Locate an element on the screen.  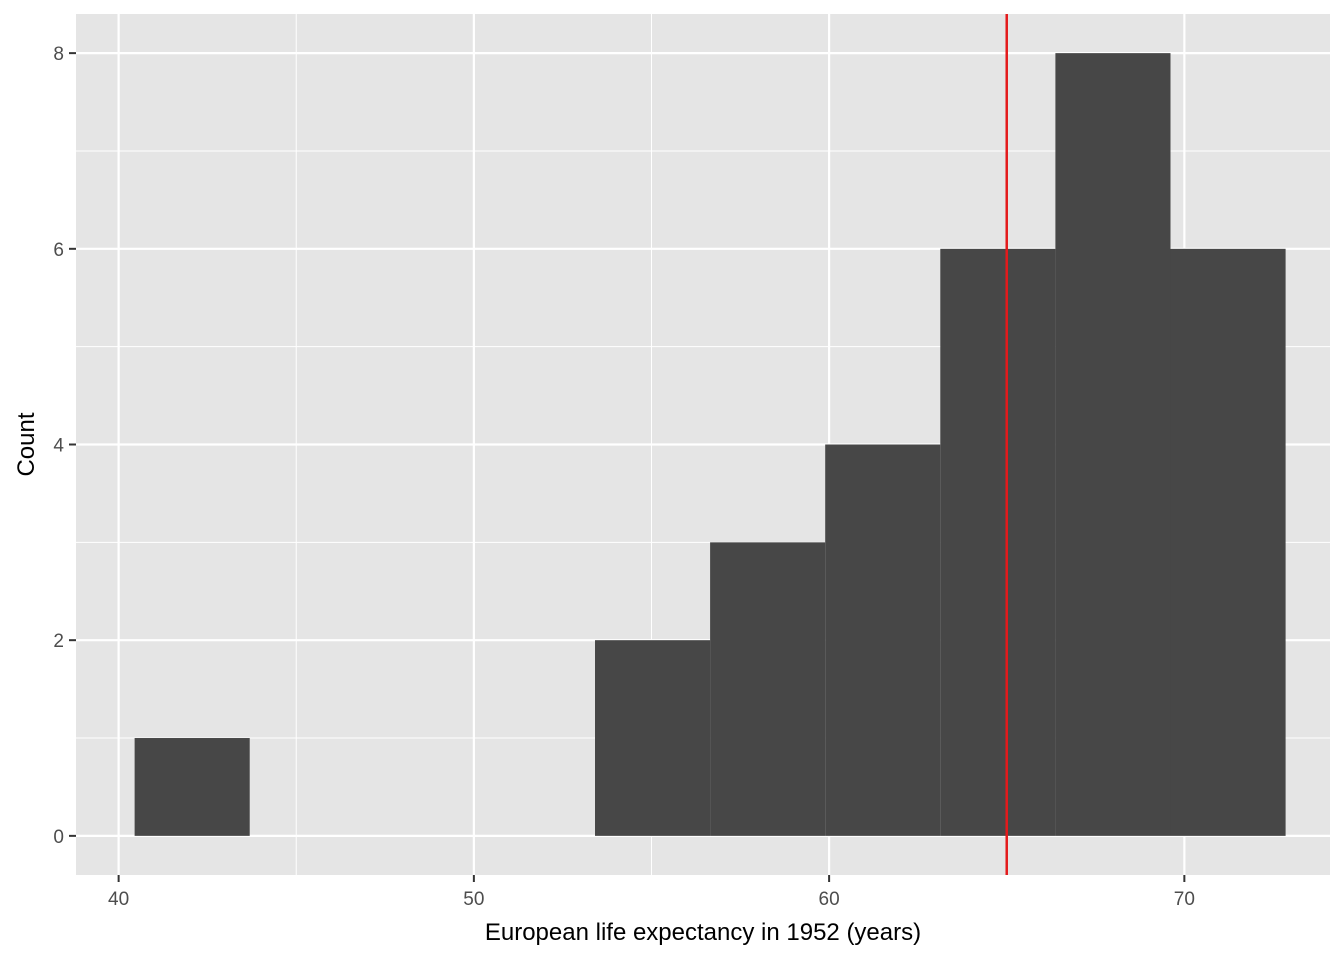
y-axis: 0 2 4 6 8 is located at coordinates (64, 446).